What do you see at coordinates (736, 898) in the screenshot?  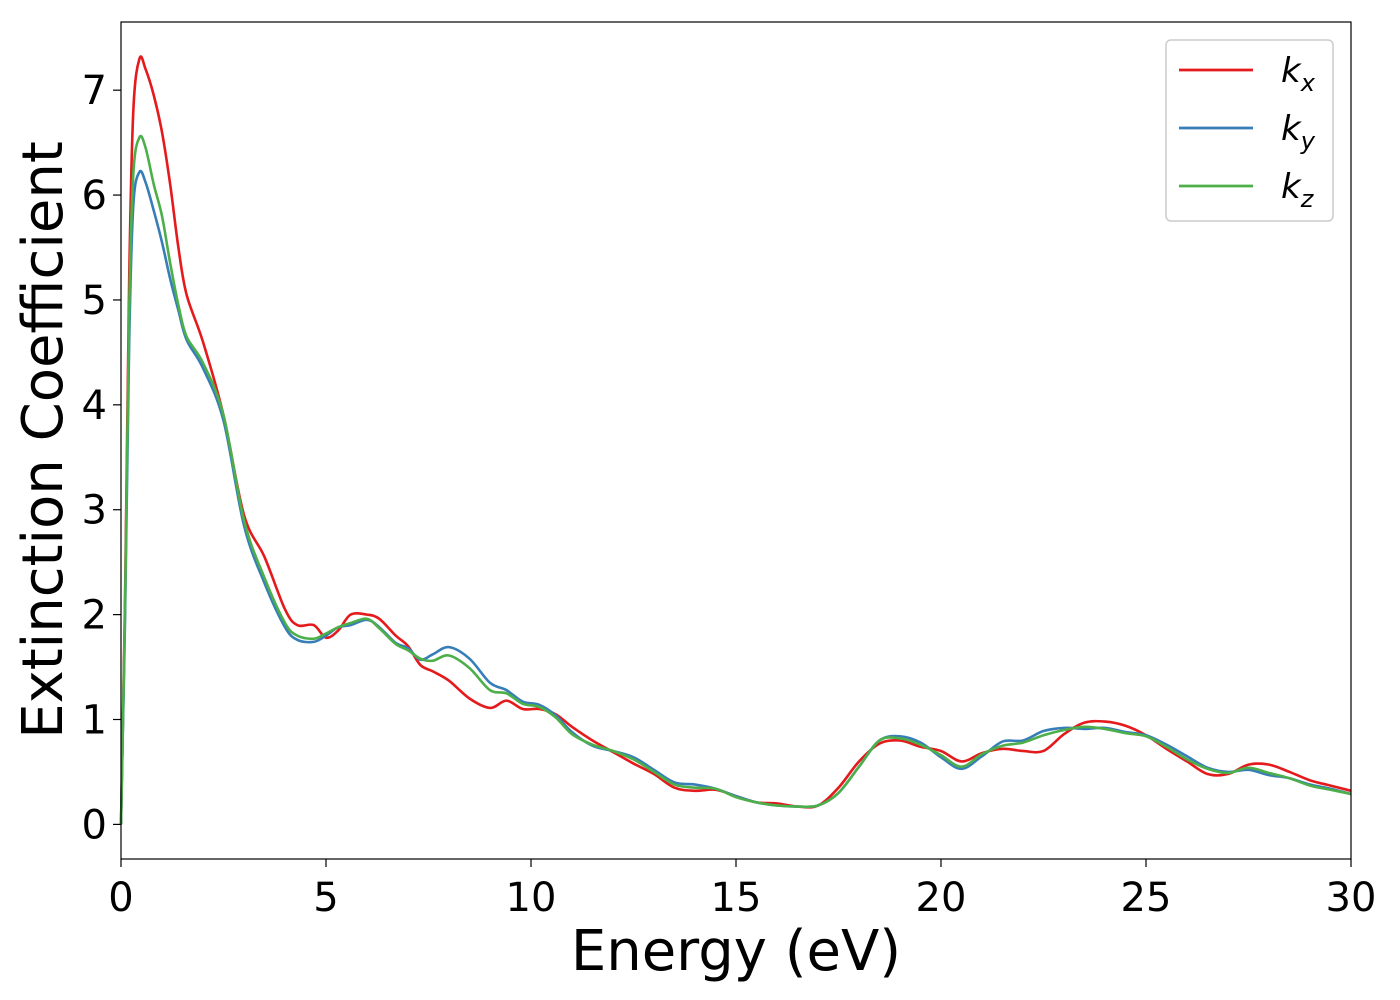 I see `x-tick-label: 15` at bounding box center [736, 898].